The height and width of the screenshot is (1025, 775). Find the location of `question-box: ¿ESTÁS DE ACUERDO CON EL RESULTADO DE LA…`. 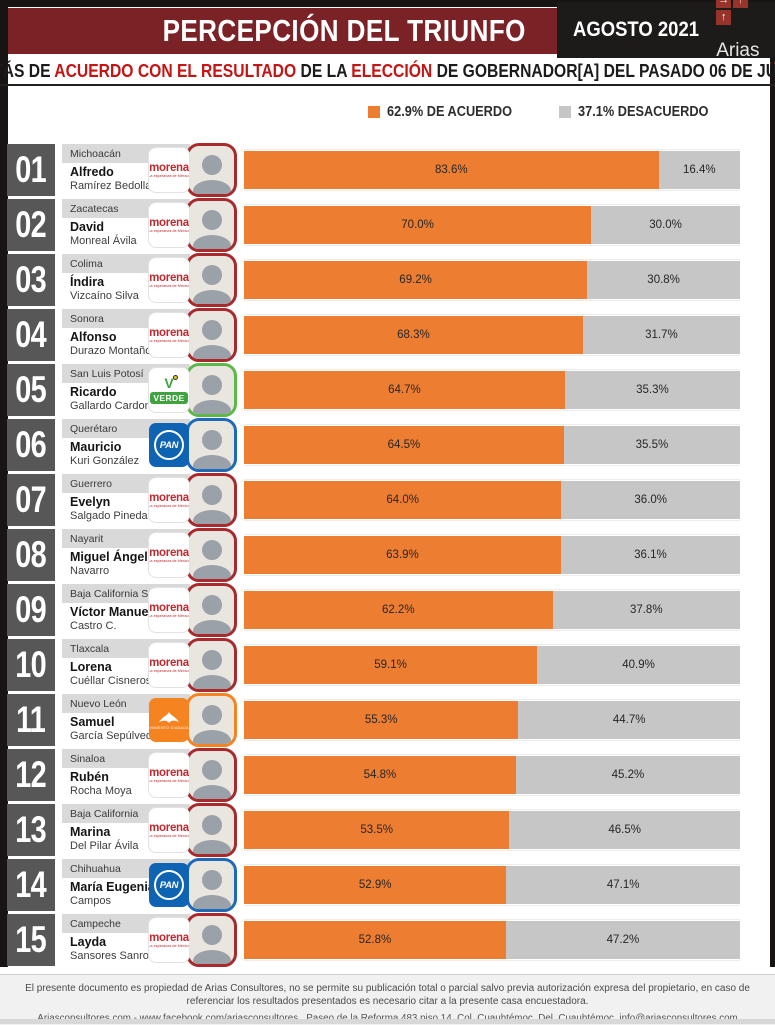

question-box: ¿ESTÁS DE ACUERDO CON EL RESULTADO DE LA… is located at coordinates (387, 71).